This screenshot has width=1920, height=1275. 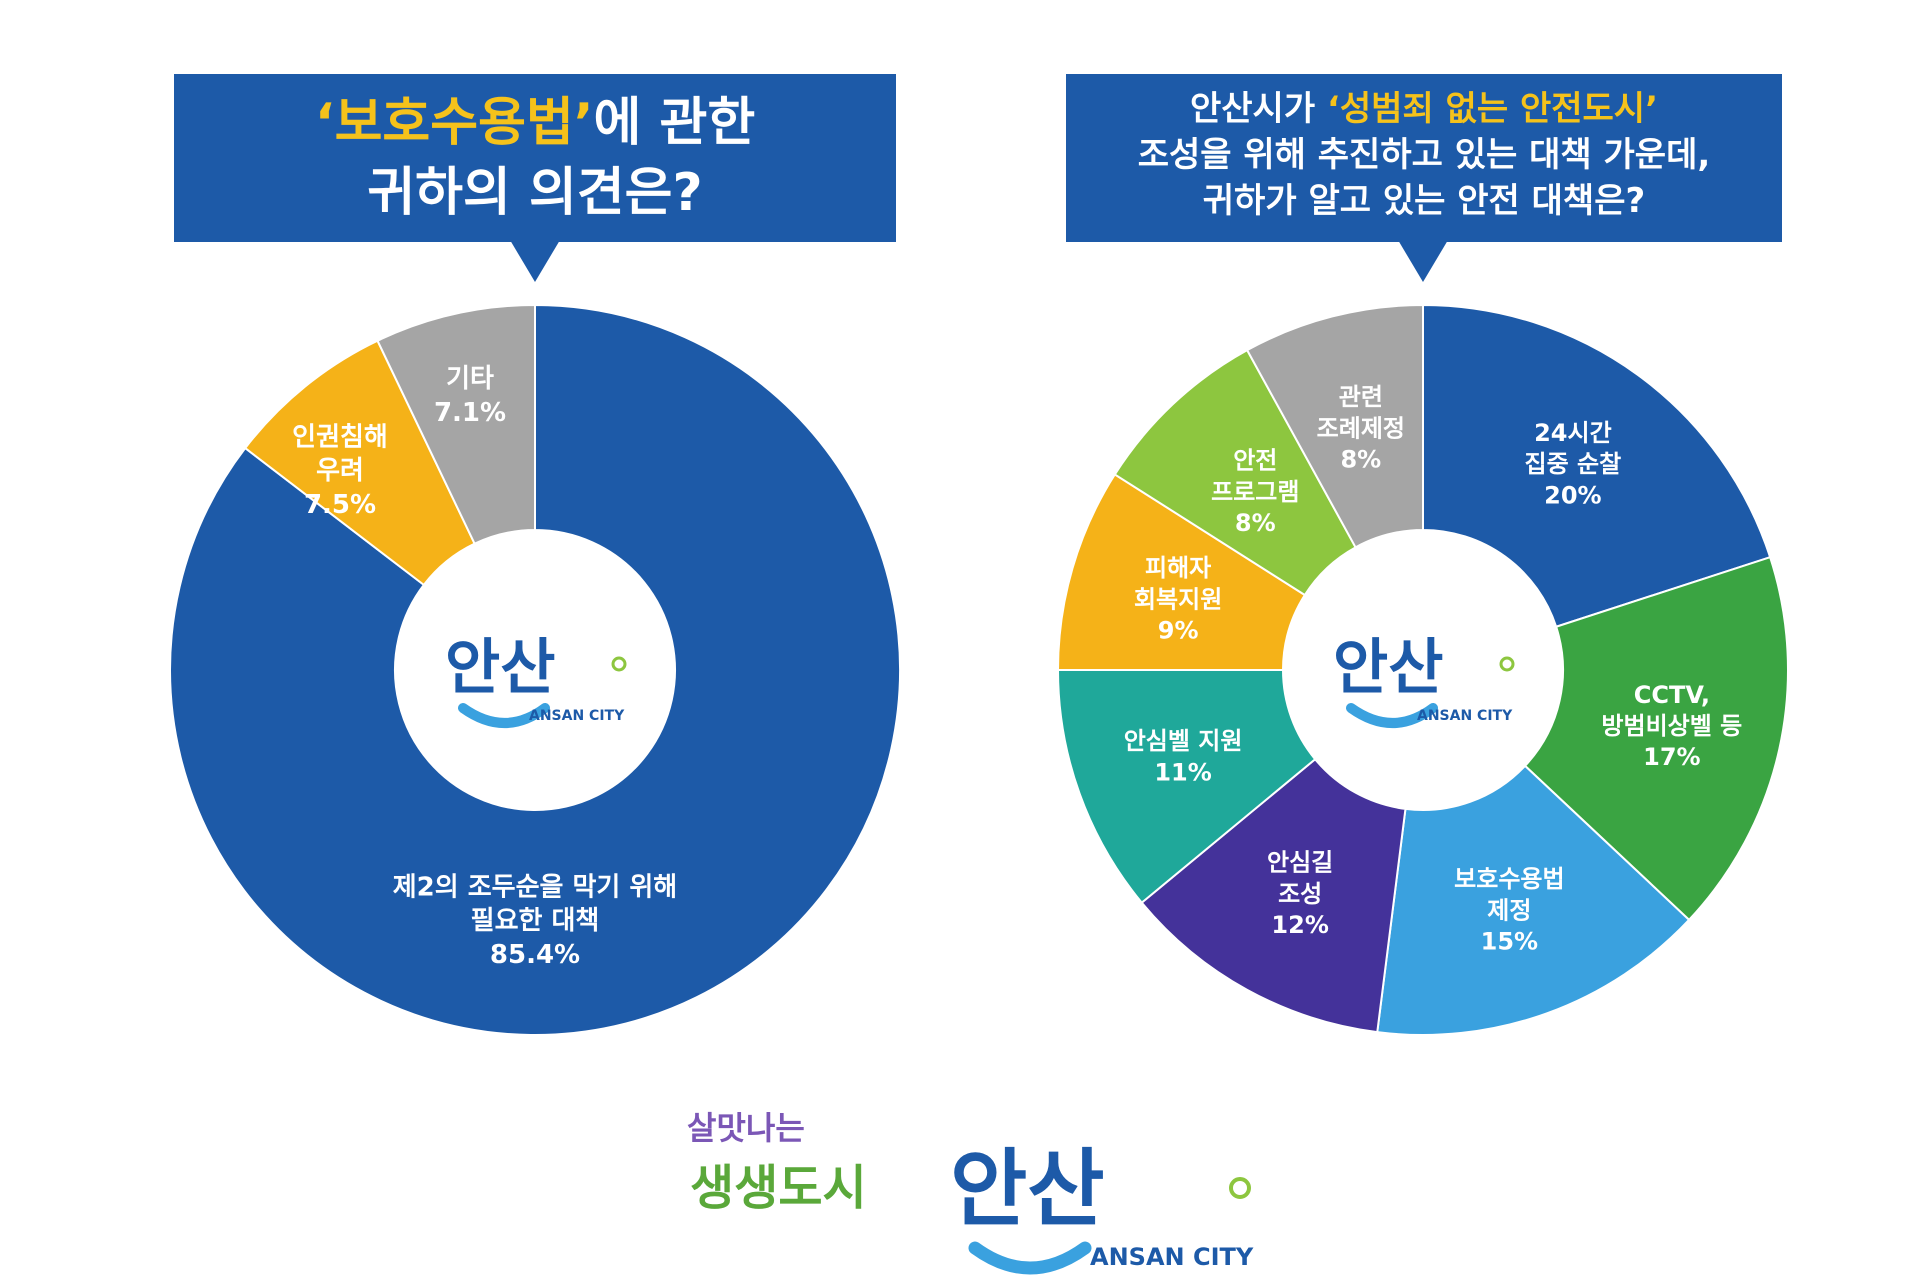 I want to click on slice-value: 7.5%, so click(x=340, y=505).